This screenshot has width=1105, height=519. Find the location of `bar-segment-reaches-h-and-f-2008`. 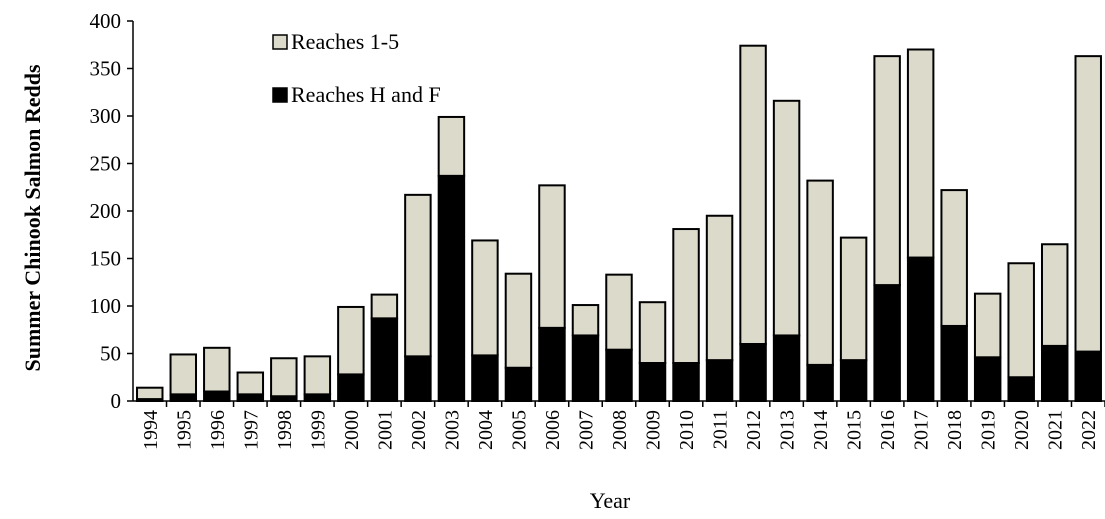

bar-segment-reaches-h-and-f-2008 is located at coordinates (618, 375).